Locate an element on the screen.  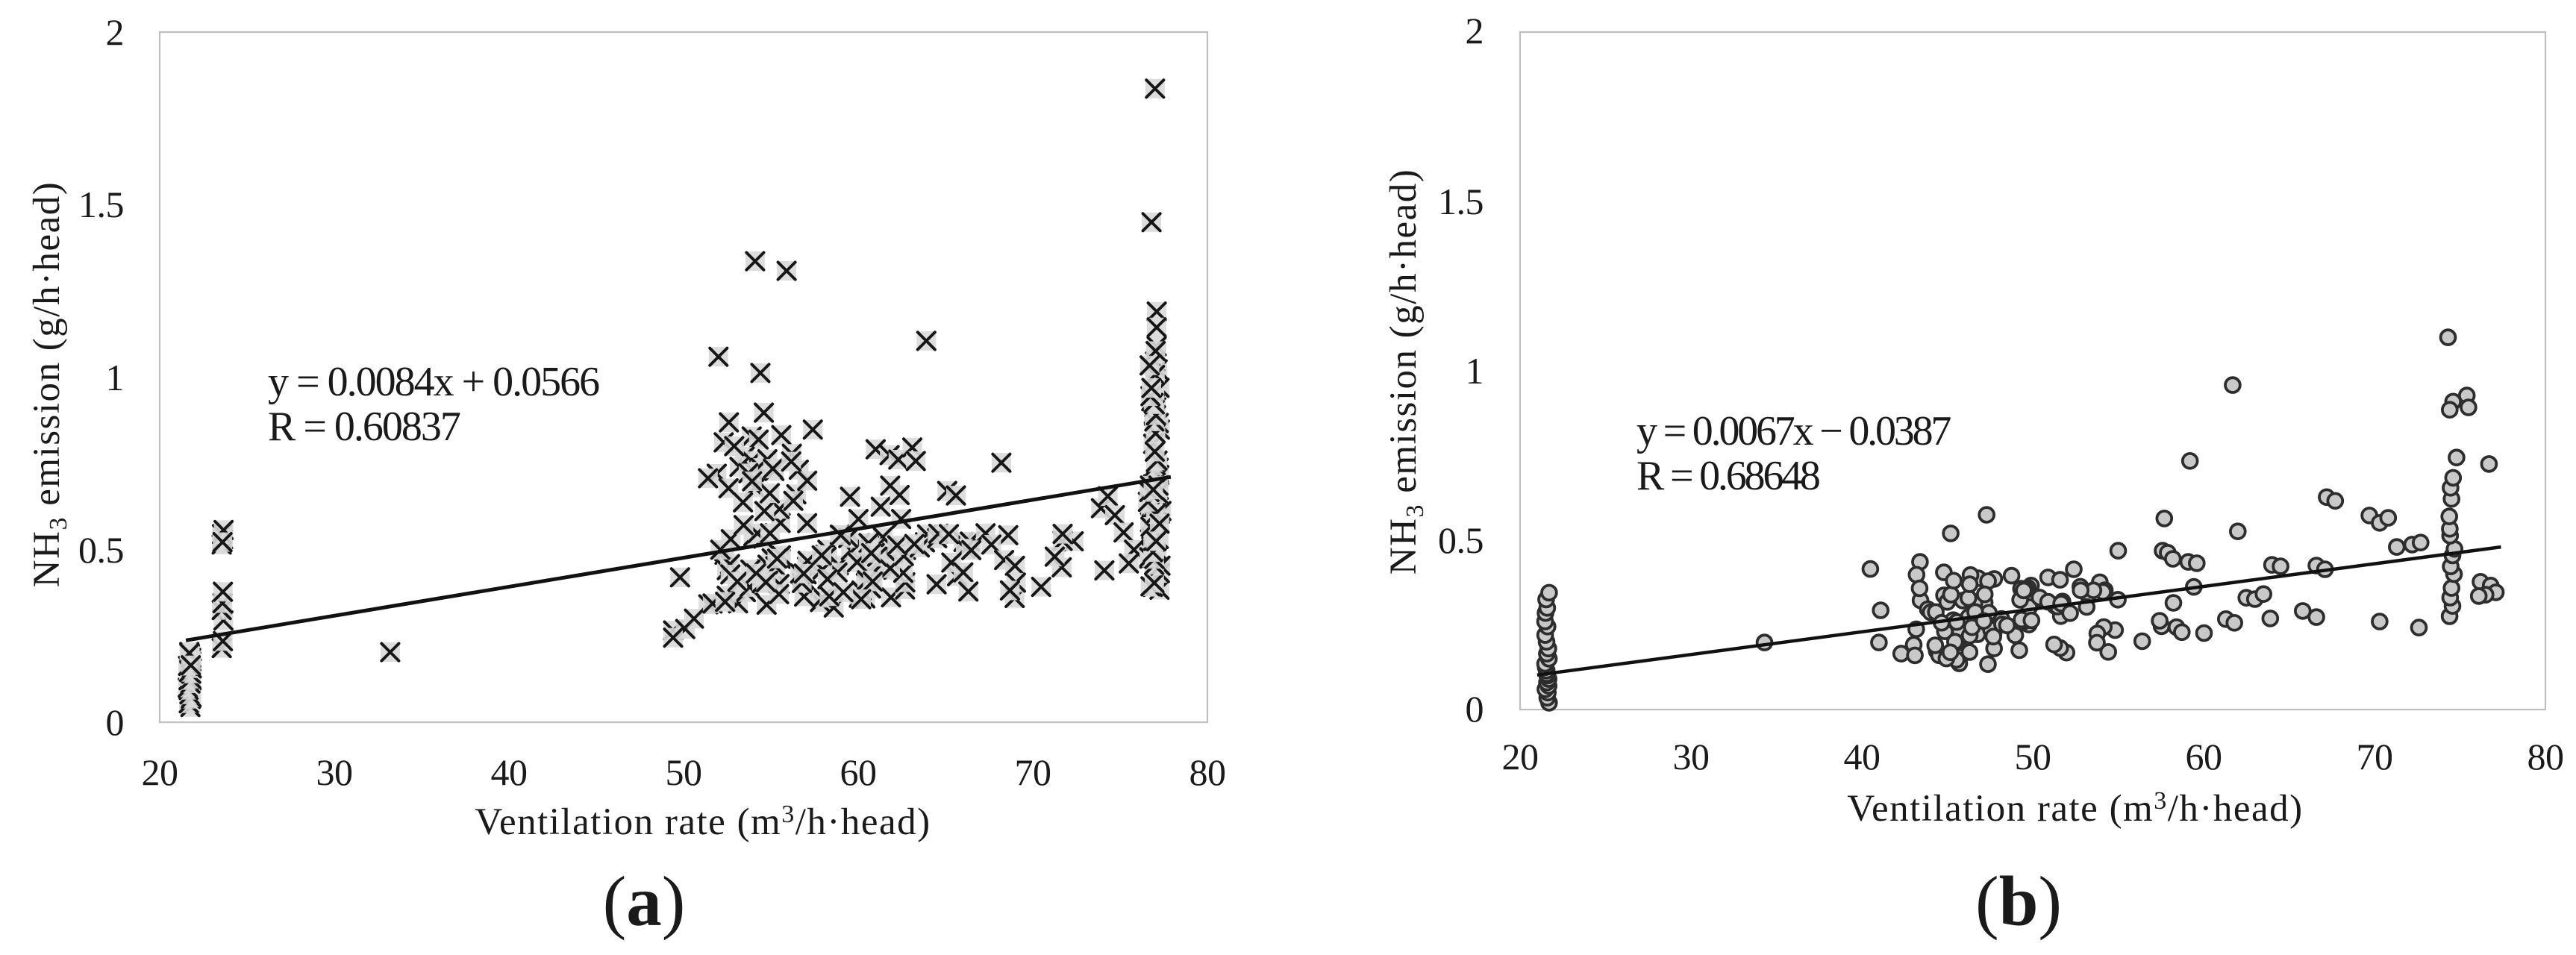
svg-text: (b) is located at coordinates (2018, 901).